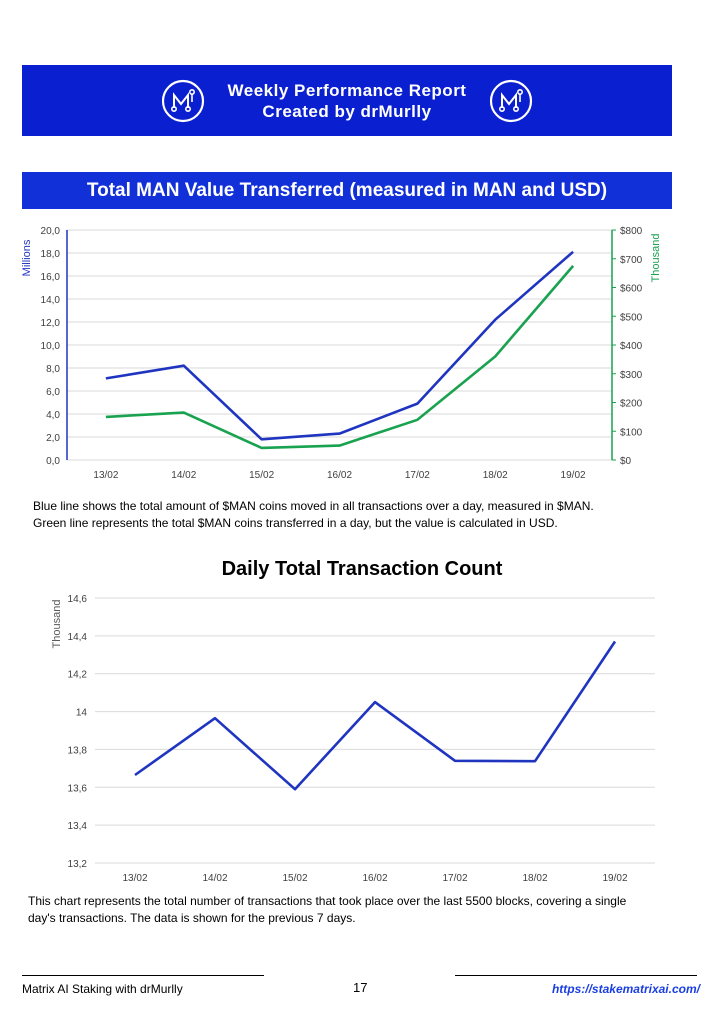 Image resolution: width=724 pixels, height=1024 pixels. What do you see at coordinates (53, 438) in the screenshot?
I see `y-tick-label: 2,0` at bounding box center [53, 438].